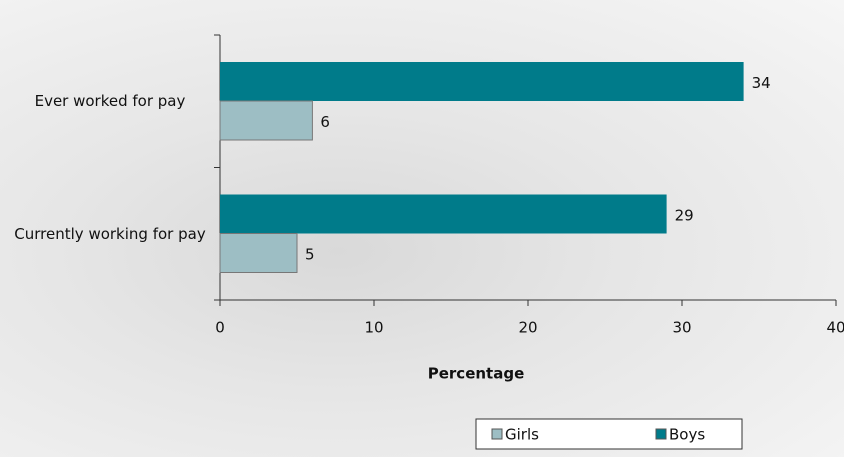  I want to click on x-tick-label: 40, so click(835, 328).